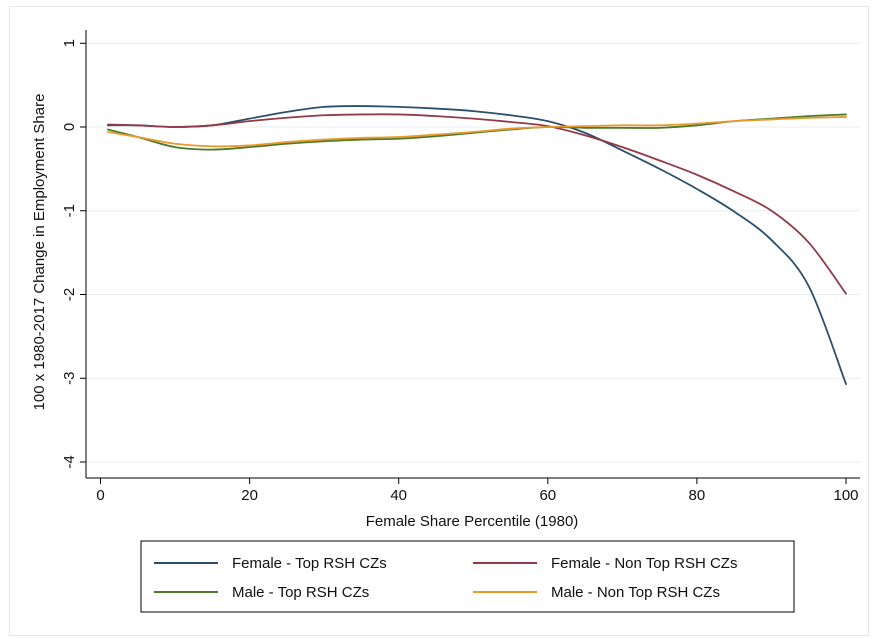 The width and height of the screenshot is (875, 639). I want to click on x-tick-label: 20, so click(249, 495).